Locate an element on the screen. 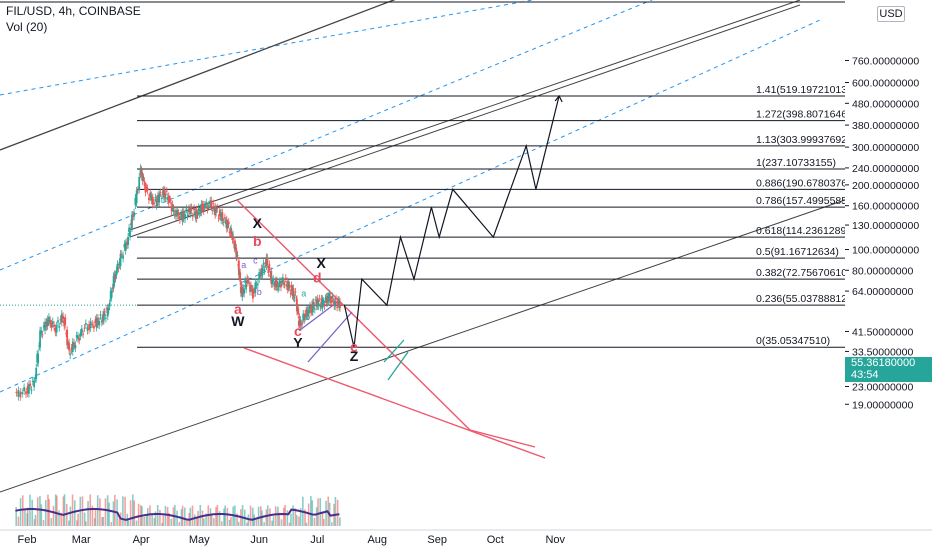 This screenshot has width=932, height=550. wave-label: e is located at coordinates (354, 347).